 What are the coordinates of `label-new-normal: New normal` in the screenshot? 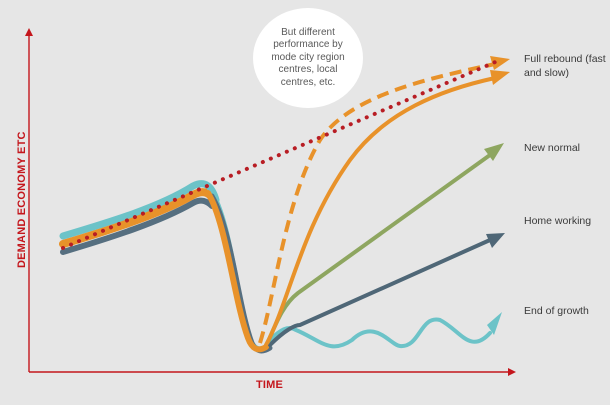 It's located at (552, 148).